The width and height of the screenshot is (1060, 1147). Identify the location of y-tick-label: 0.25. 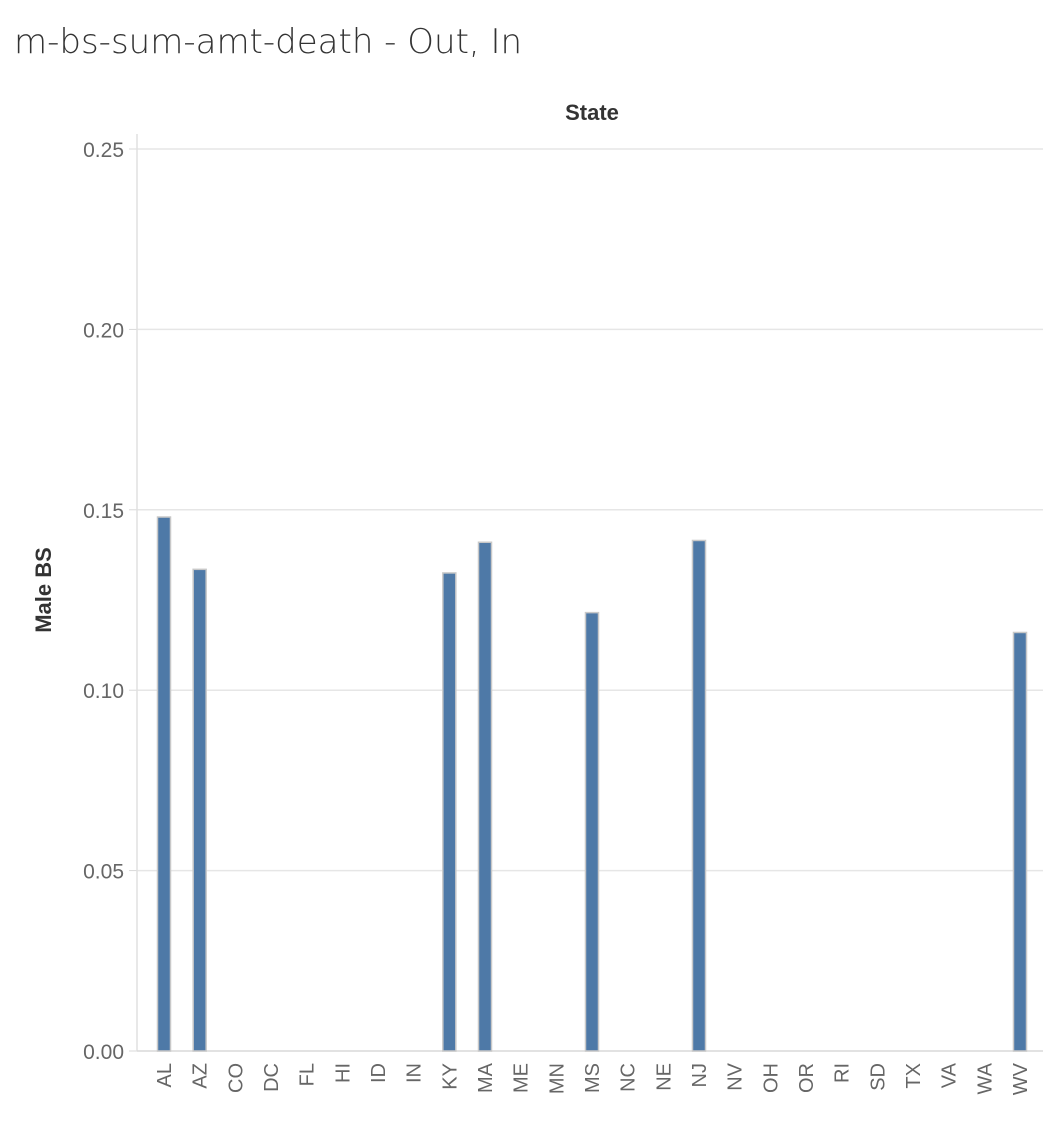
(103, 150).